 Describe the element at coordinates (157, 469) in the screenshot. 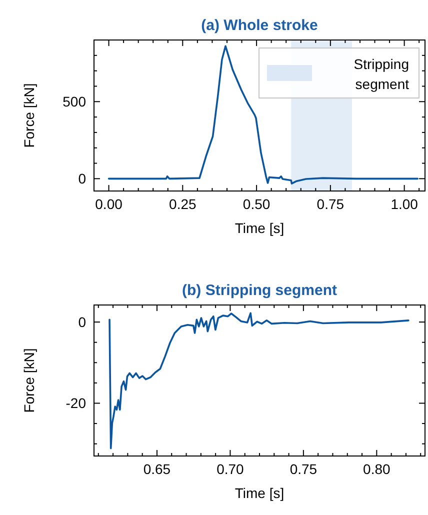

I see `x-tick-label: 0.65` at that location.